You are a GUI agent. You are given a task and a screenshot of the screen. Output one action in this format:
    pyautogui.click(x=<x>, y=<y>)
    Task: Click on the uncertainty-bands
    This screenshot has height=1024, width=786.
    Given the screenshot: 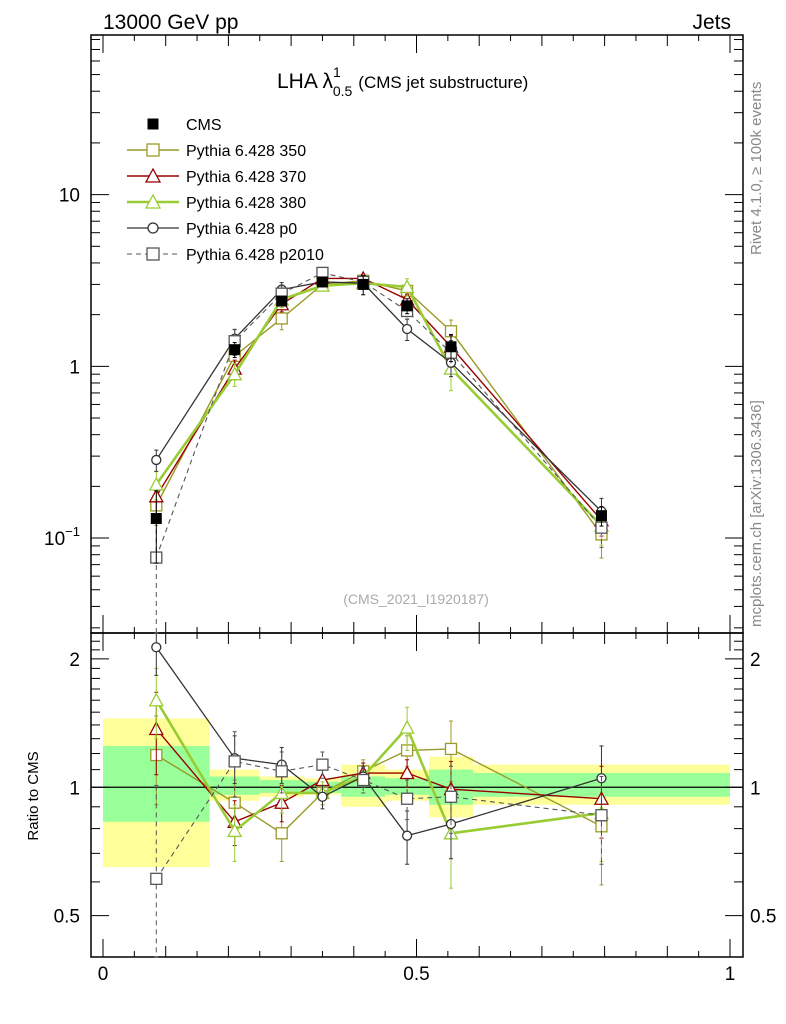 What is the action you would take?
    pyautogui.click(x=416, y=793)
    